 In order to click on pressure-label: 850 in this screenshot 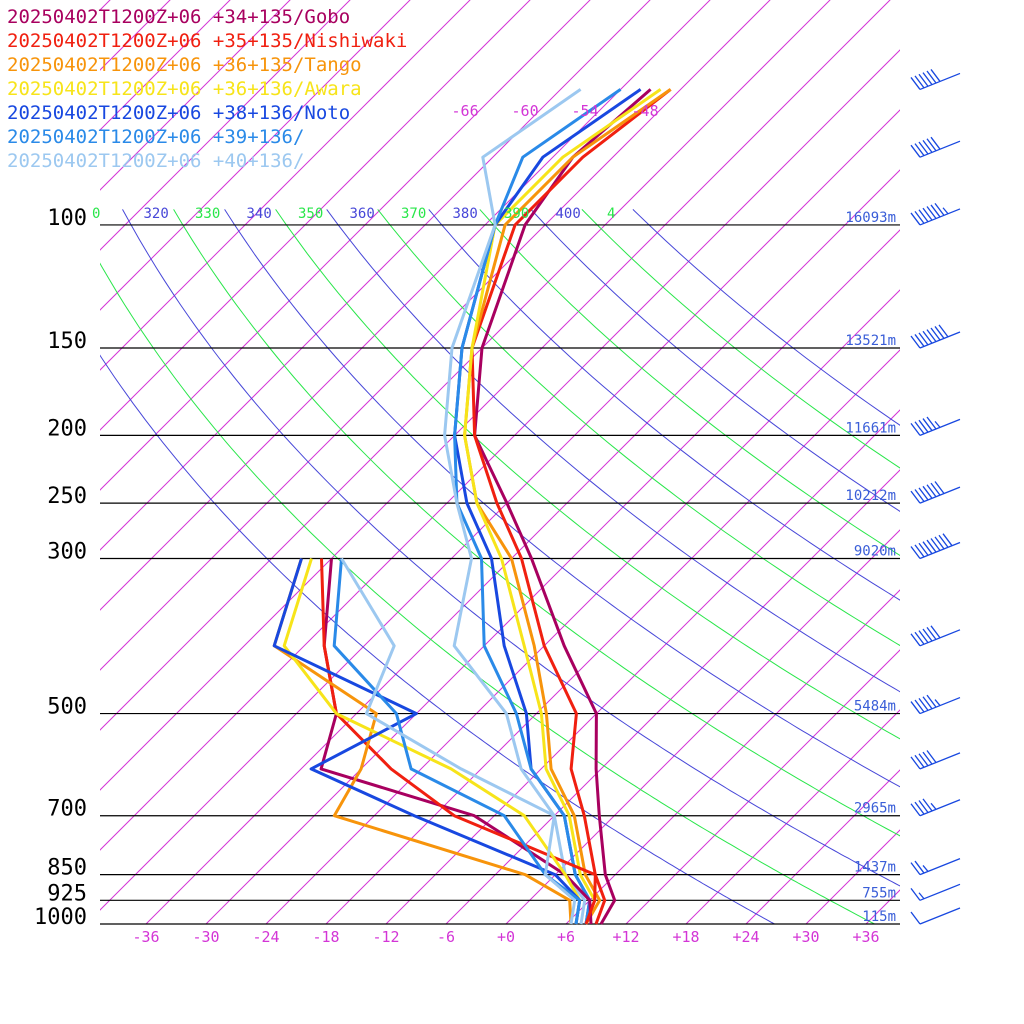, I will do `click(67, 868)`.